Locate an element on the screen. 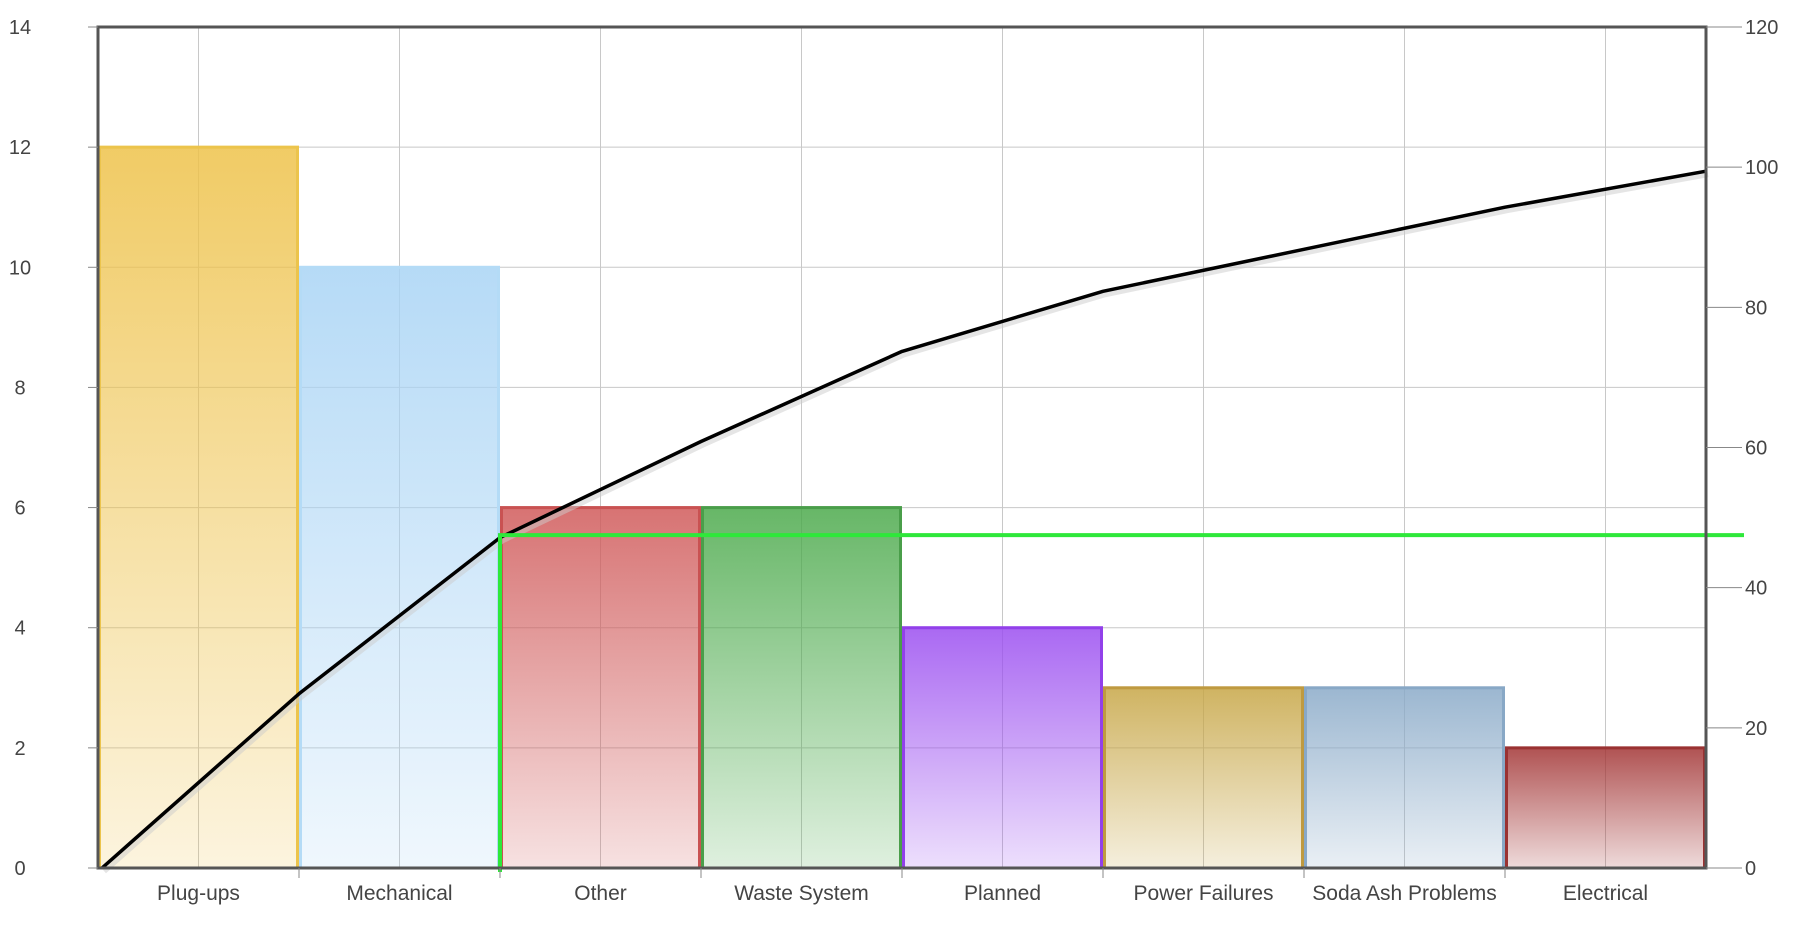 Image resolution: width=1802 pixels, height=927 pixels. x-tick-label: Mechanical is located at coordinates (399, 893).